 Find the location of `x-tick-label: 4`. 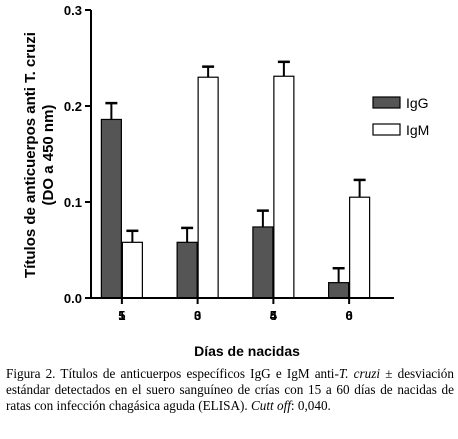

x-tick-label: 4 is located at coordinates (274, 315).